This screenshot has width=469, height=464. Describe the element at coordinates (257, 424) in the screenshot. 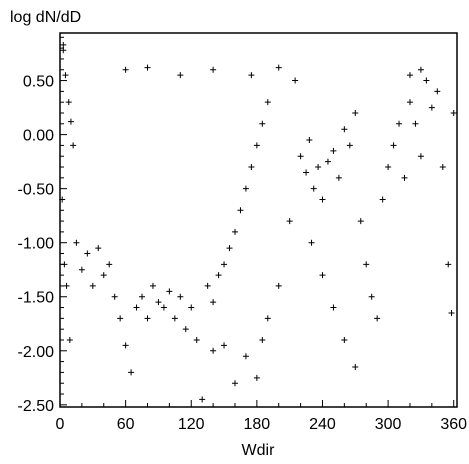

I see `x-tick-label: 180` at that location.